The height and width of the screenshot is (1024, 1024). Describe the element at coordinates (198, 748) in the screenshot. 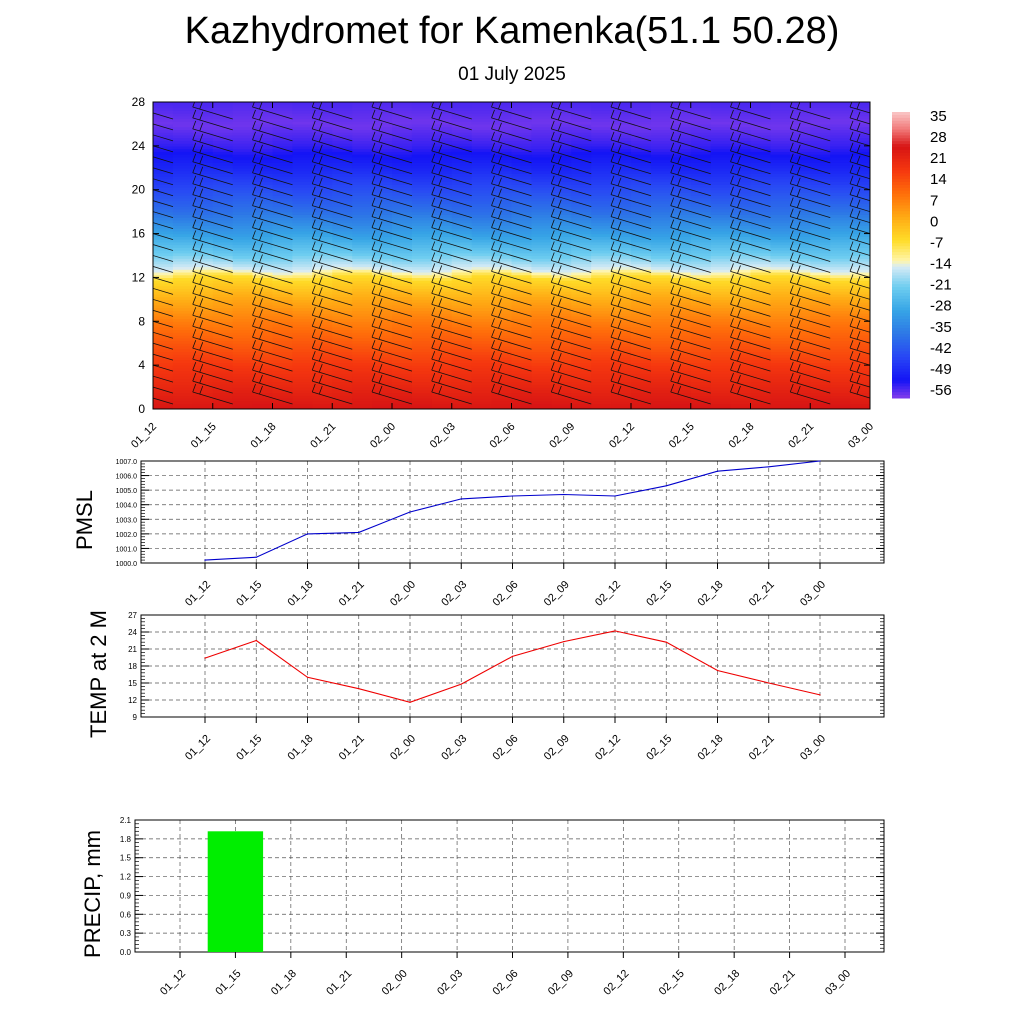

I see `x-tick-label: 01_12` at that location.